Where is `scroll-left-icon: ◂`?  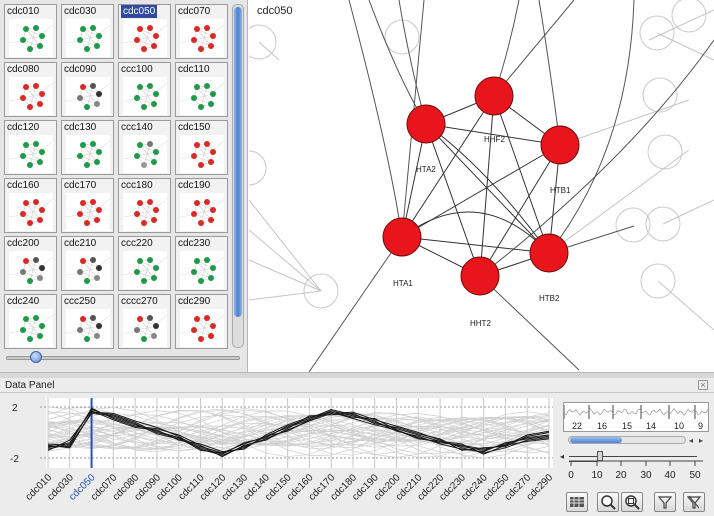 scroll-left-icon: ◂ is located at coordinates (691, 440).